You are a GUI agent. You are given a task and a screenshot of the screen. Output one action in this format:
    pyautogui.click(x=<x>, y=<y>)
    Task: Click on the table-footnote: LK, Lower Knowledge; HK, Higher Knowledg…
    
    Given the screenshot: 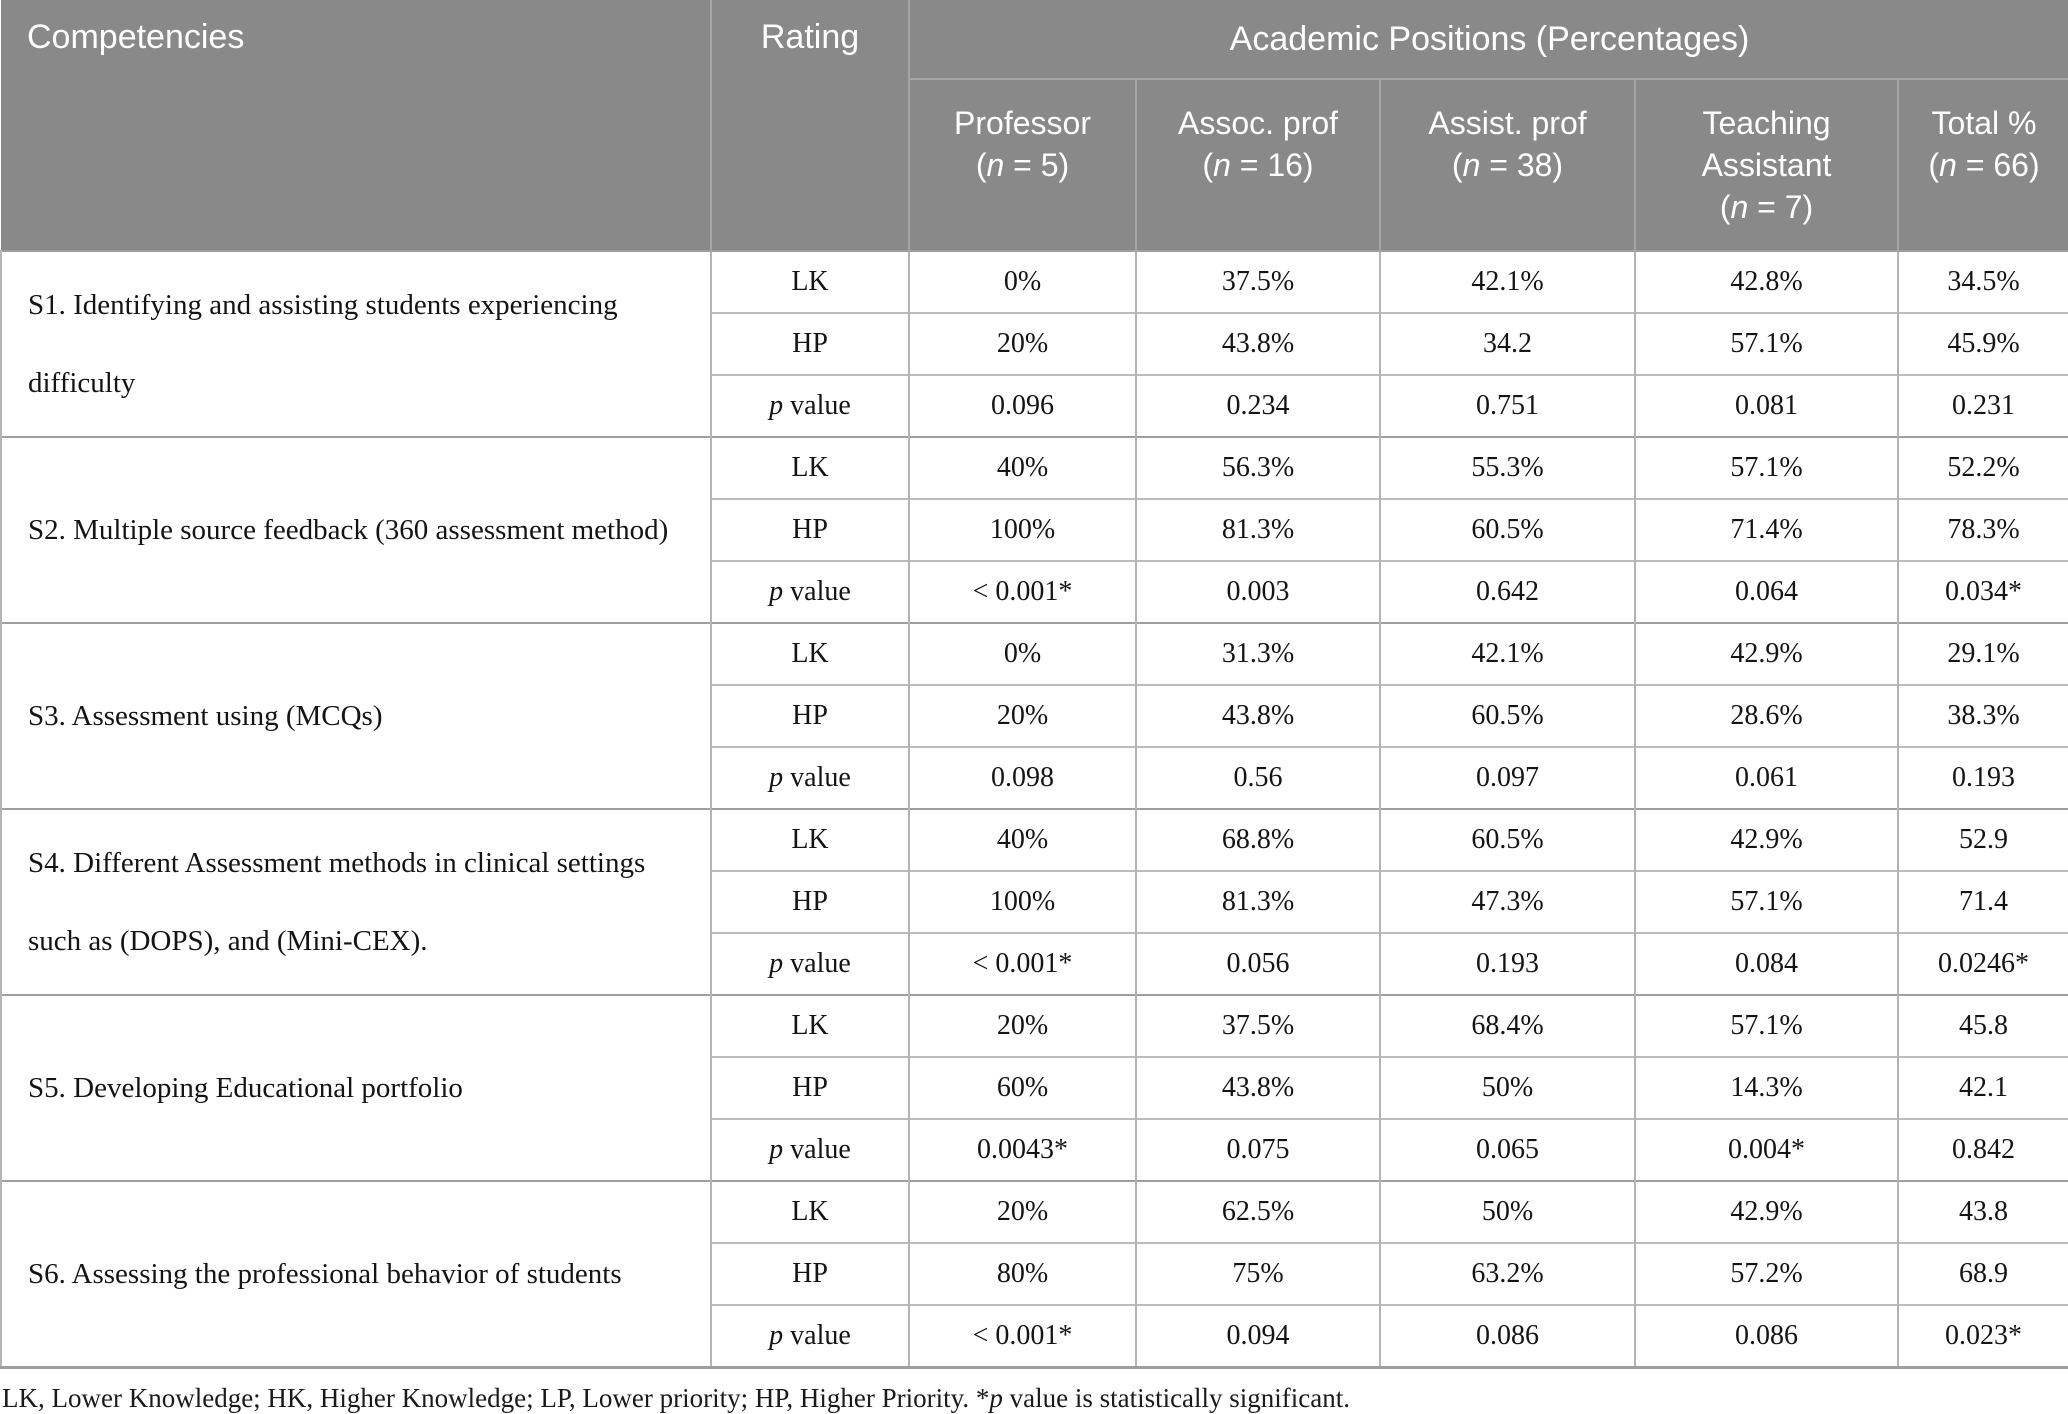 What is the action you would take?
    pyautogui.click(x=1034, y=1391)
    